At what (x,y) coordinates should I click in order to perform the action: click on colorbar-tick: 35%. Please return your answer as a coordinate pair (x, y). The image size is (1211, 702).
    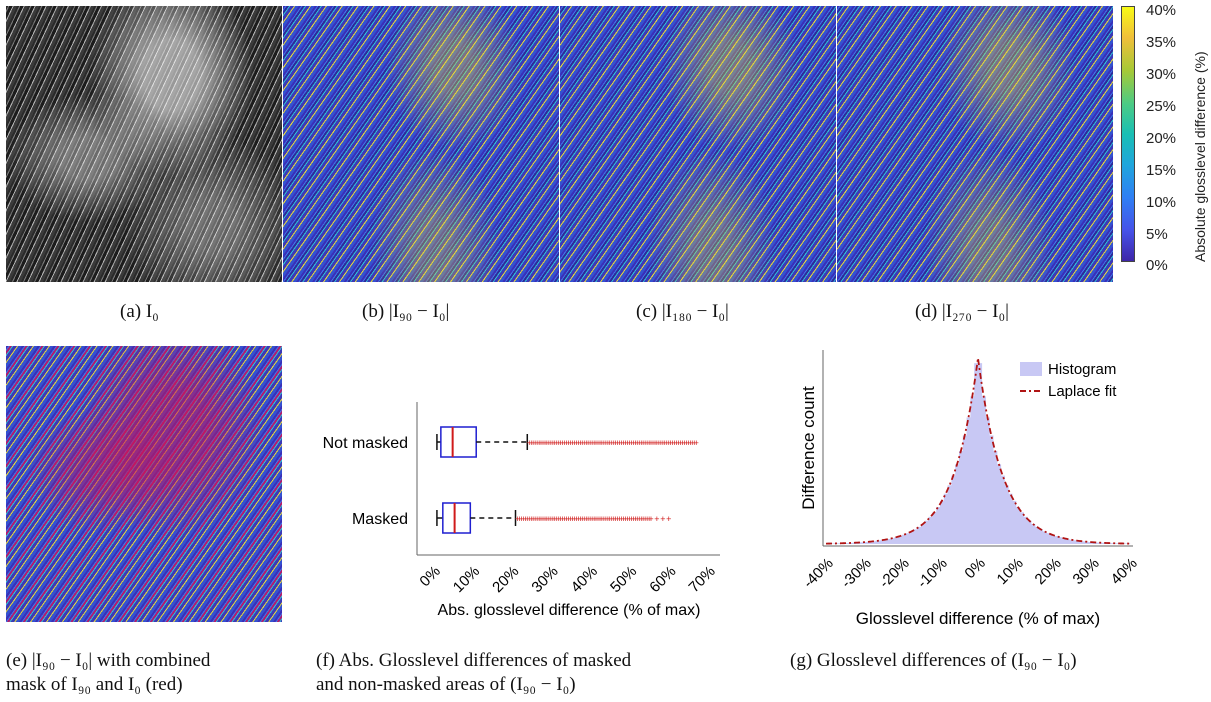
    Looking at the image, I should click on (1161, 42).